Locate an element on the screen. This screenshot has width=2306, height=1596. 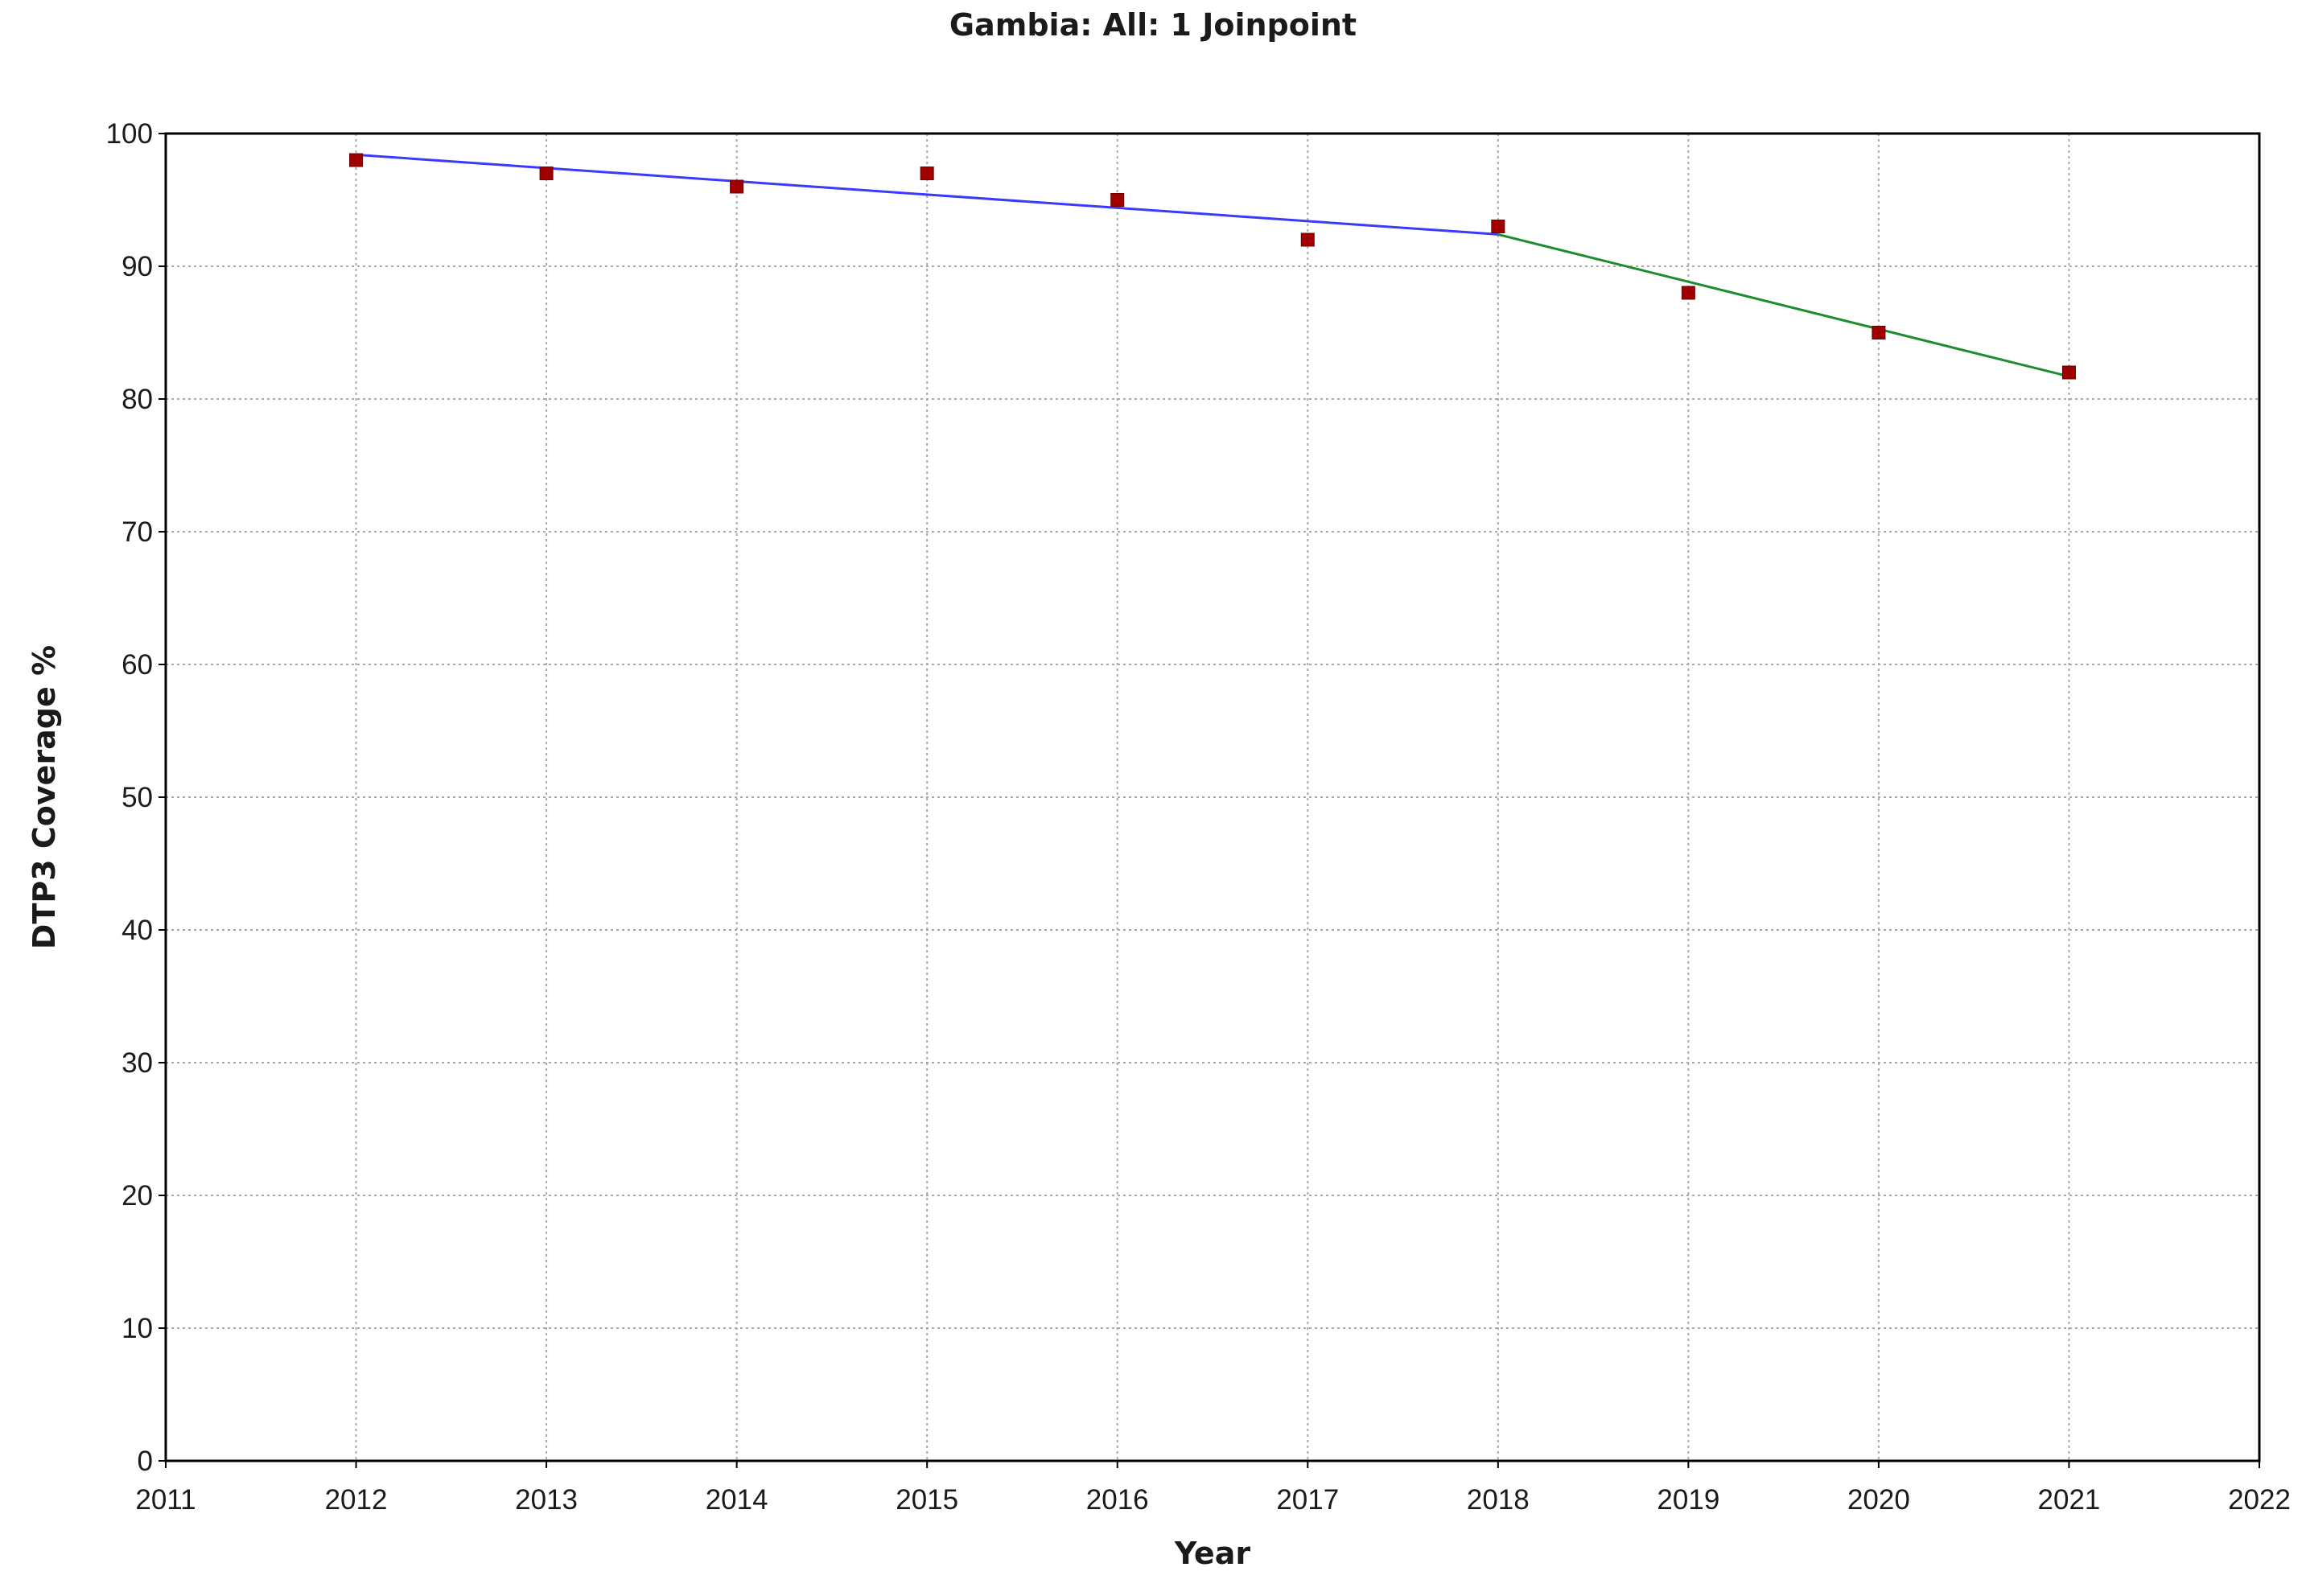
y-tick-label: 10 is located at coordinates (137, 1328).